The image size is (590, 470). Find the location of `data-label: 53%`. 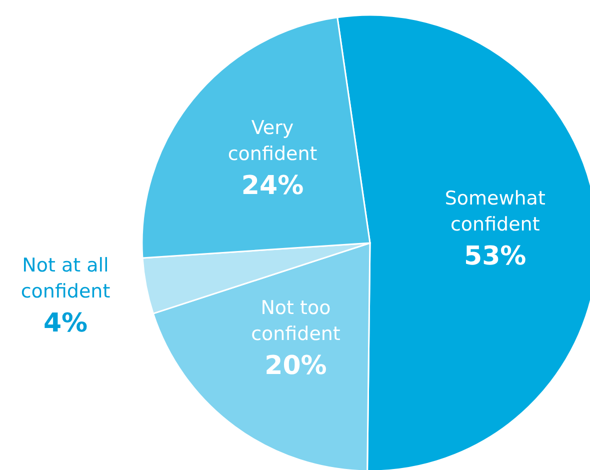

data-label: 53% is located at coordinates (495, 257).